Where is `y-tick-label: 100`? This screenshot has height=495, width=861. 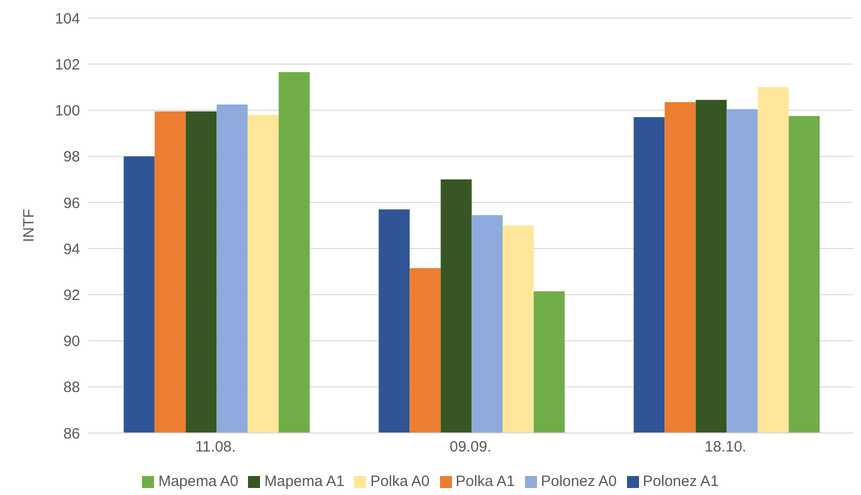 y-tick-label: 100 is located at coordinates (67, 111).